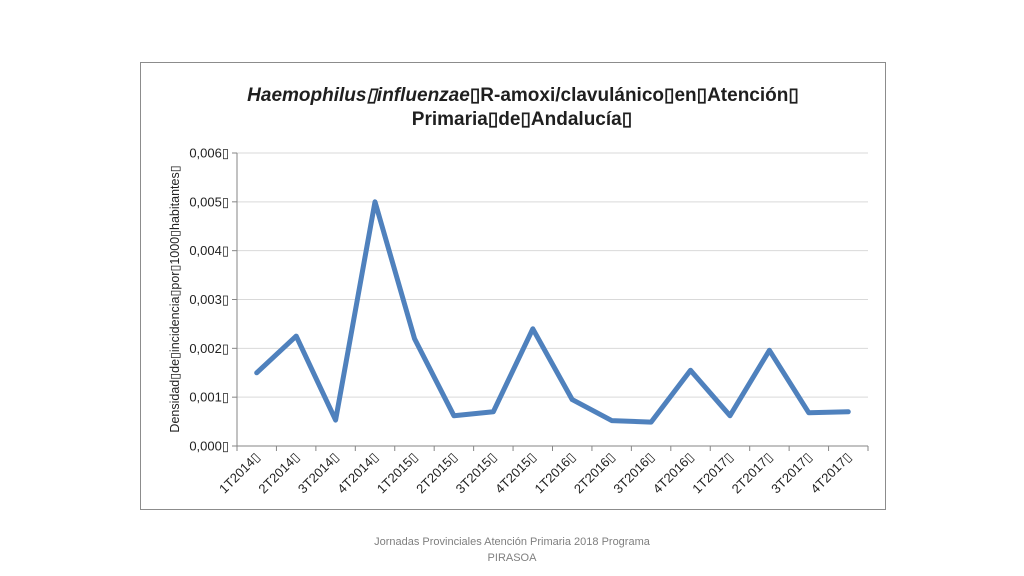 Image resolution: width=1024 pixels, height=576 pixels. What do you see at coordinates (752, 473) in the screenshot?
I see `x-tick-label: 2T2017▯` at bounding box center [752, 473].